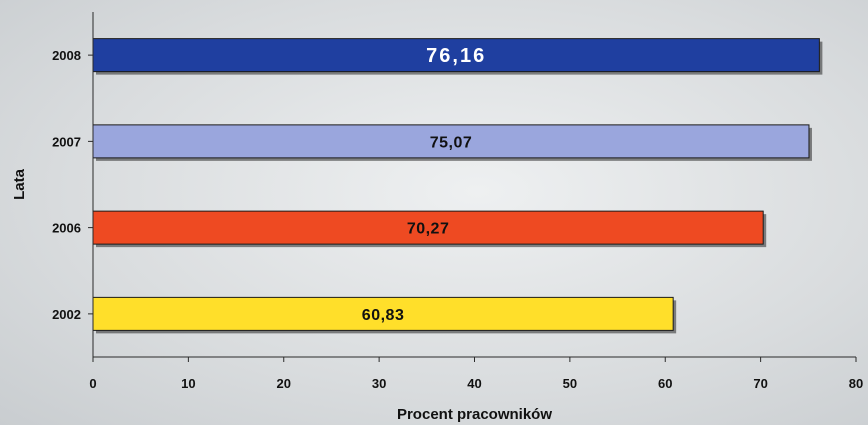 Image resolution: width=868 pixels, height=425 pixels. I want to click on bar-value-label: 76,16, so click(456, 56).